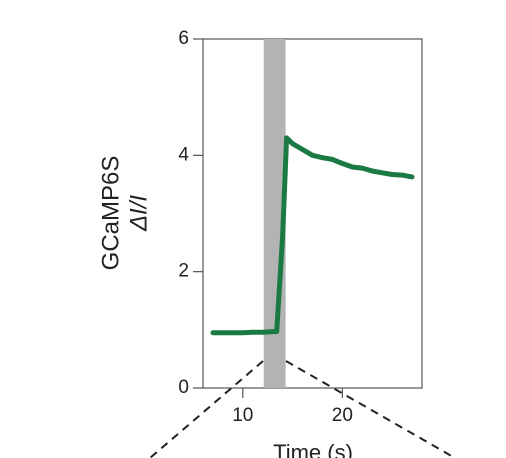 This screenshot has height=458, width=506. Describe the element at coordinates (183, 271) in the screenshot. I see `y-tick-label: 2` at that location.